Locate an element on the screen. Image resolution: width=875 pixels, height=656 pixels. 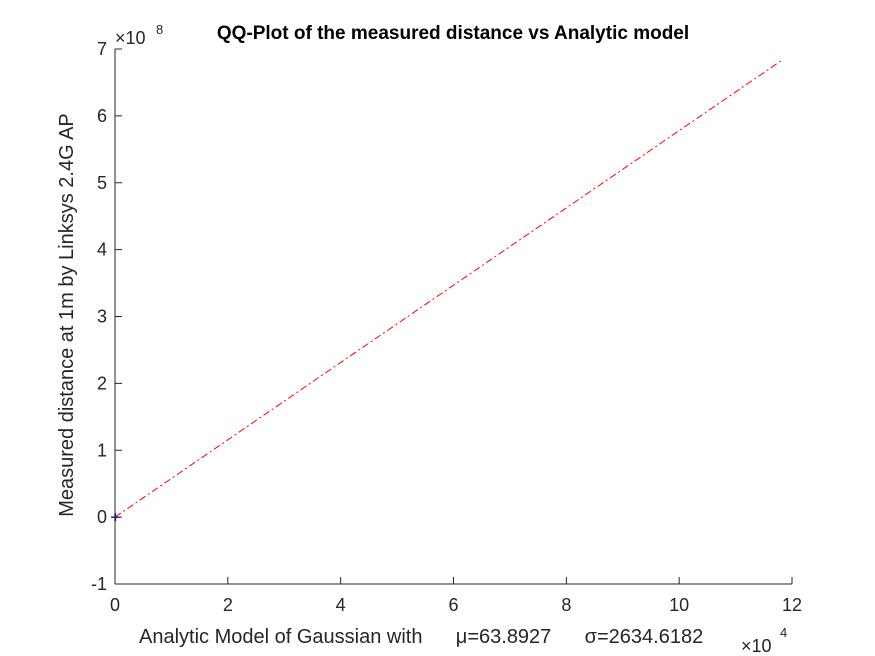
y-tick-label: 5 is located at coordinates (102, 183).